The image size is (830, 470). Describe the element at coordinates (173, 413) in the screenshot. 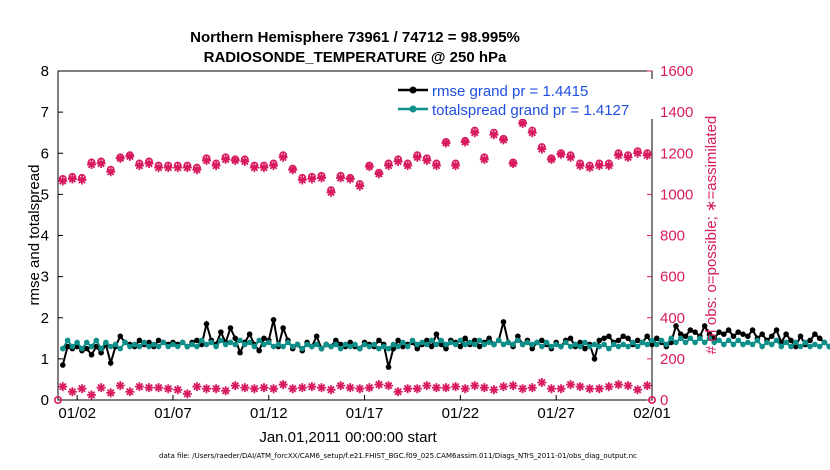

I see `x-tick-label: 01/07` at that location.